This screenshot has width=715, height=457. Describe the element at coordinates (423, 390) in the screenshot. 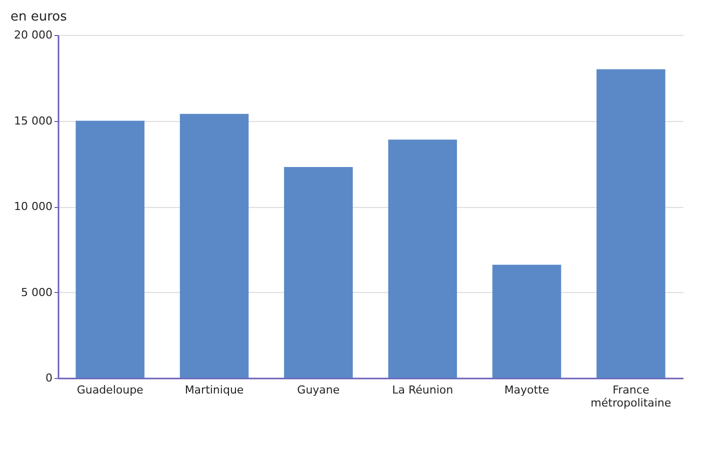

I see `x-tick-label: La Réunion` at that location.